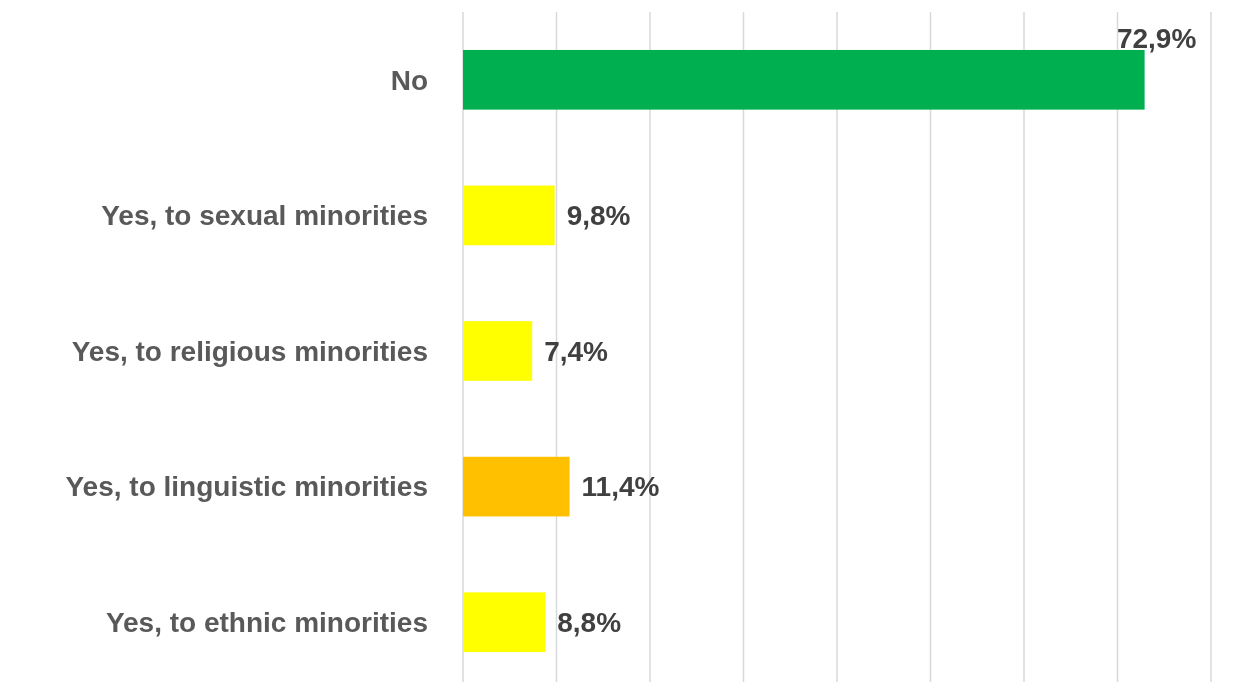 The image size is (1247, 682). What do you see at coordinates (246, 487) in the screenshot?
I see `y-tick-label: Yes, to linguistic minorities` at bounding box center [246, 487].